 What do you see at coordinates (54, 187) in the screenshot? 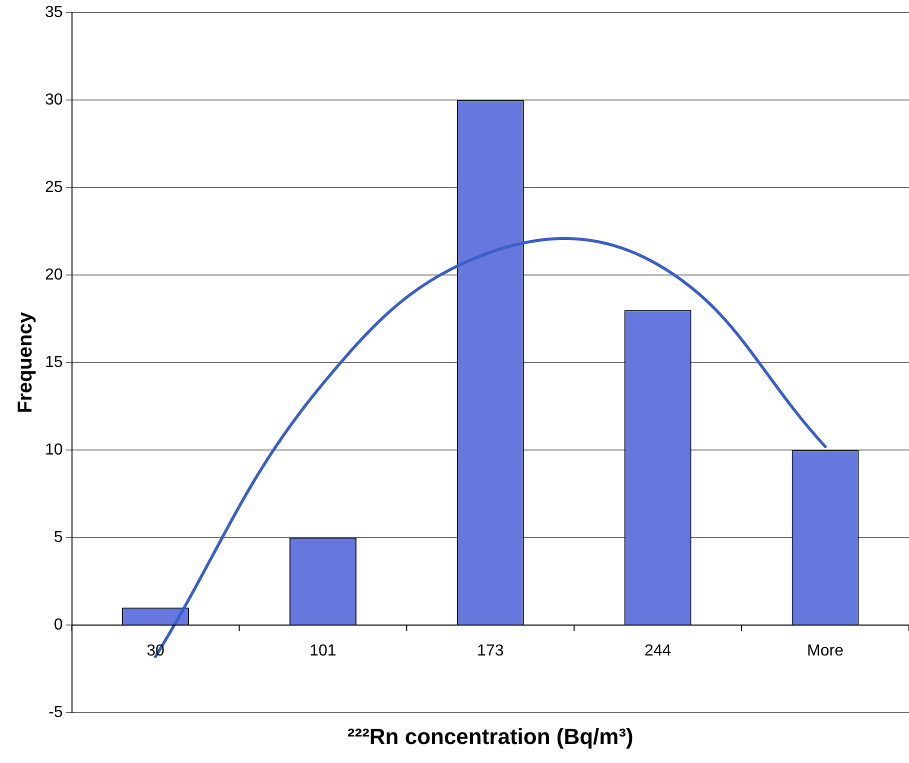
I see `y-tick-label: 25` at bounding box center [54, 187].